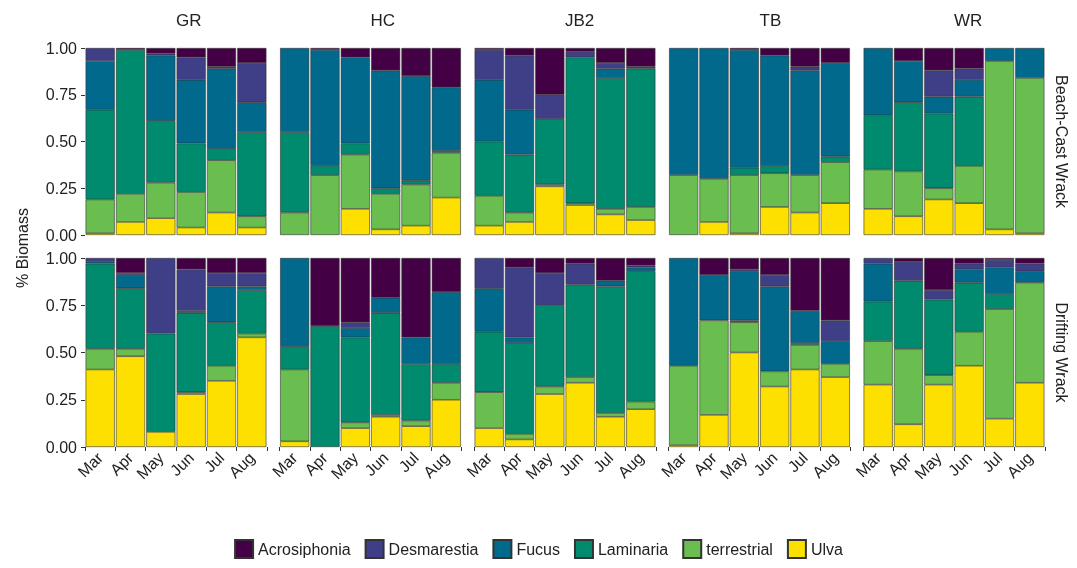 The width and height of the screenshot is (1077, 568). I want to click on legend-label: Acrosiphonia, so click(304, 549).